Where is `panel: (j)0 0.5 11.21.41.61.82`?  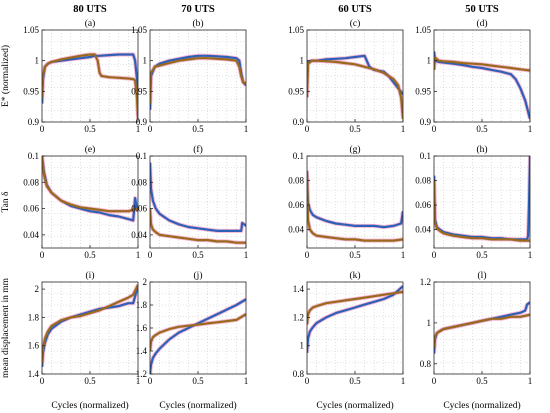 panel: (j)0 0.5 11.21.41.61.82 is located at coordinates (192, 328).